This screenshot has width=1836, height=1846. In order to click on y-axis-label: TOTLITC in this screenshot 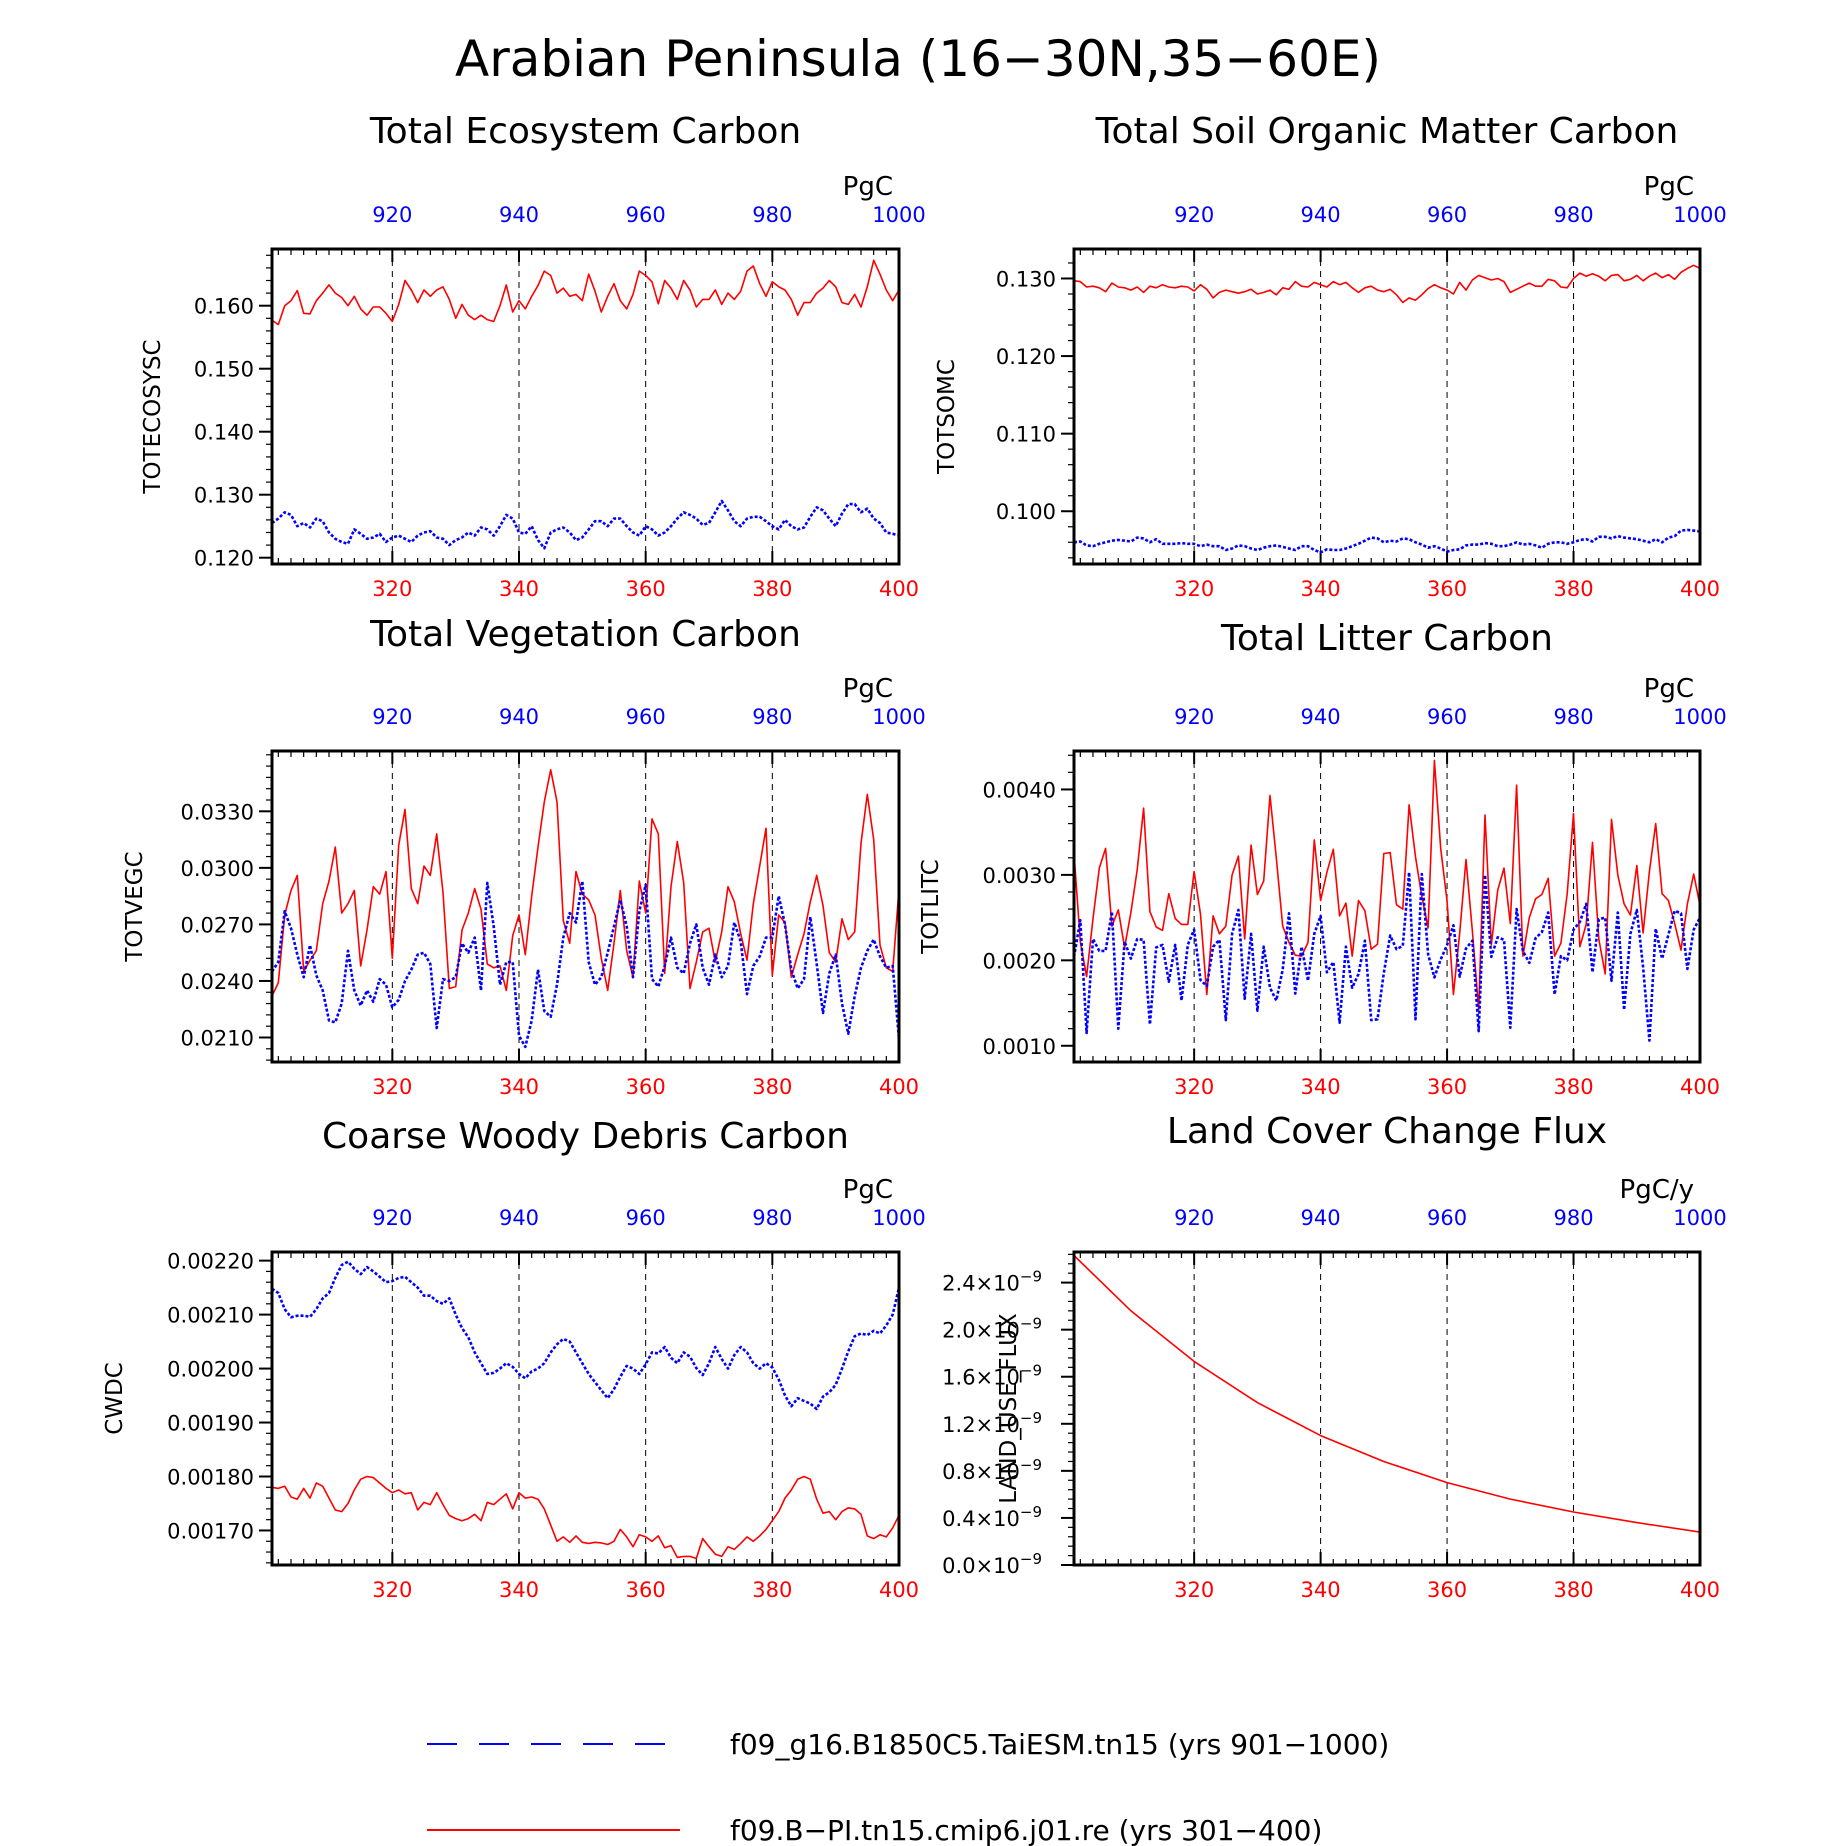, I will do `click(931, 907)`.